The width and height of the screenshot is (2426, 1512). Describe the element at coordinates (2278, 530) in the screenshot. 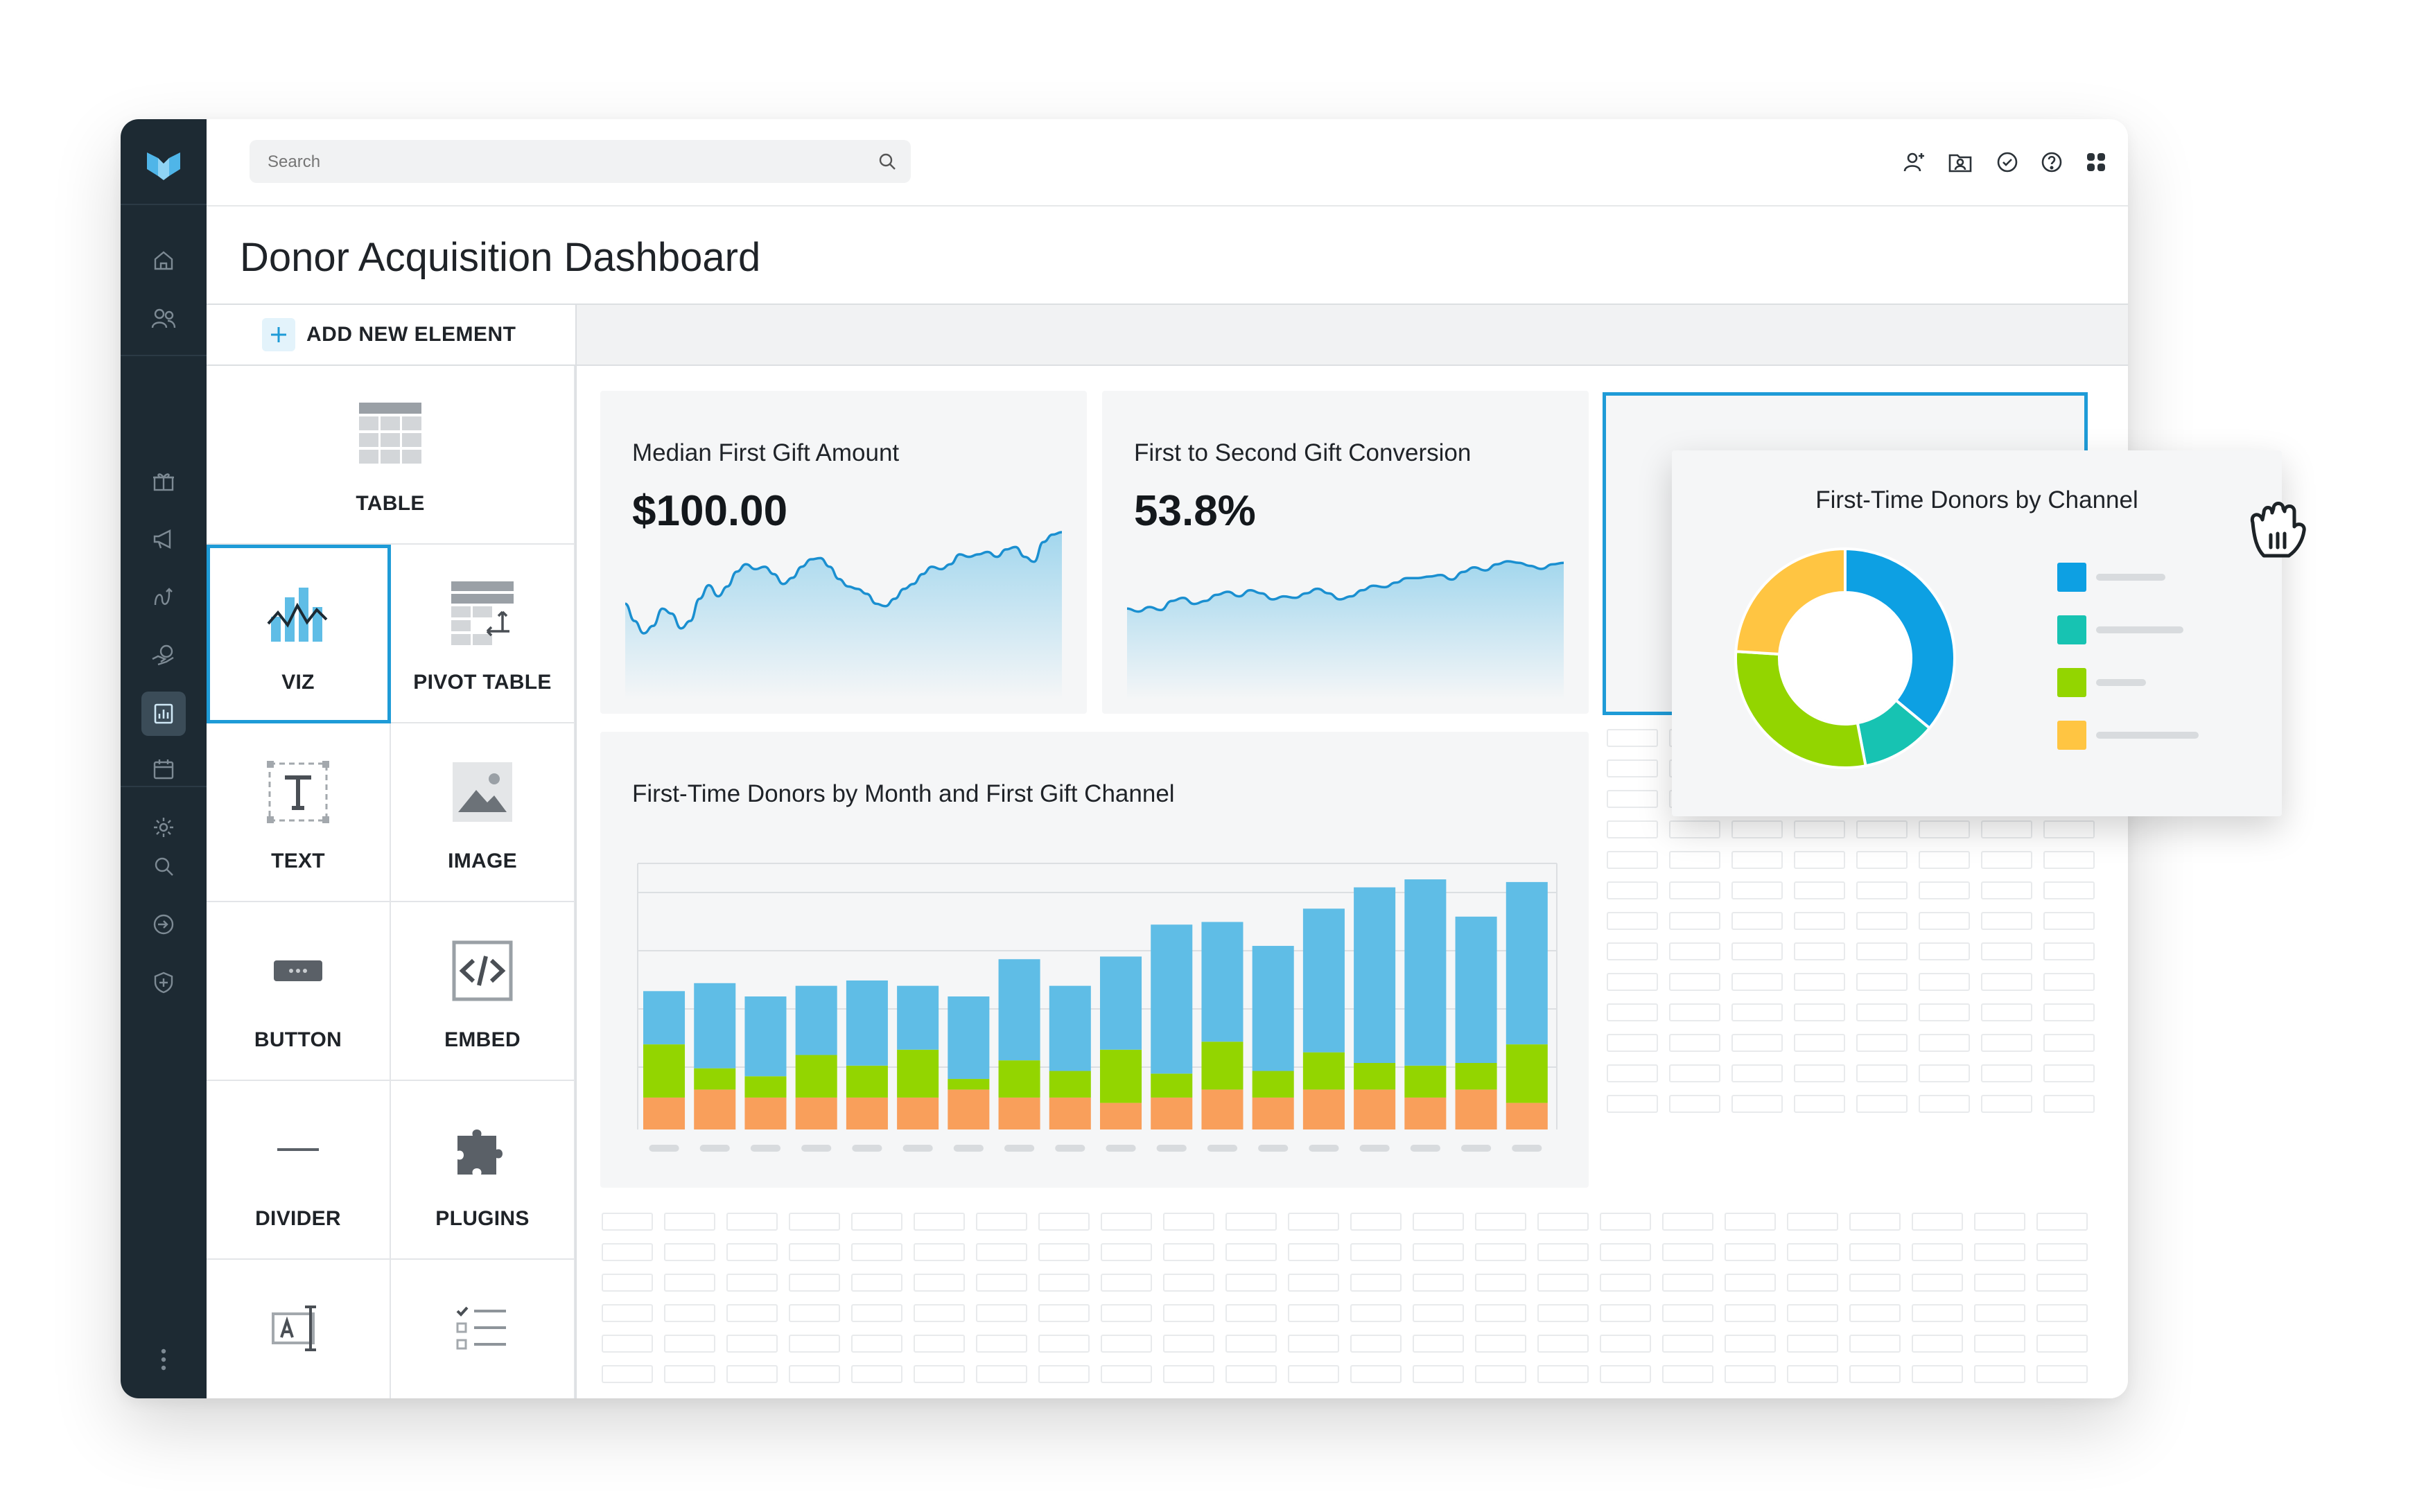

I see `grab-hand-icon` at that location.